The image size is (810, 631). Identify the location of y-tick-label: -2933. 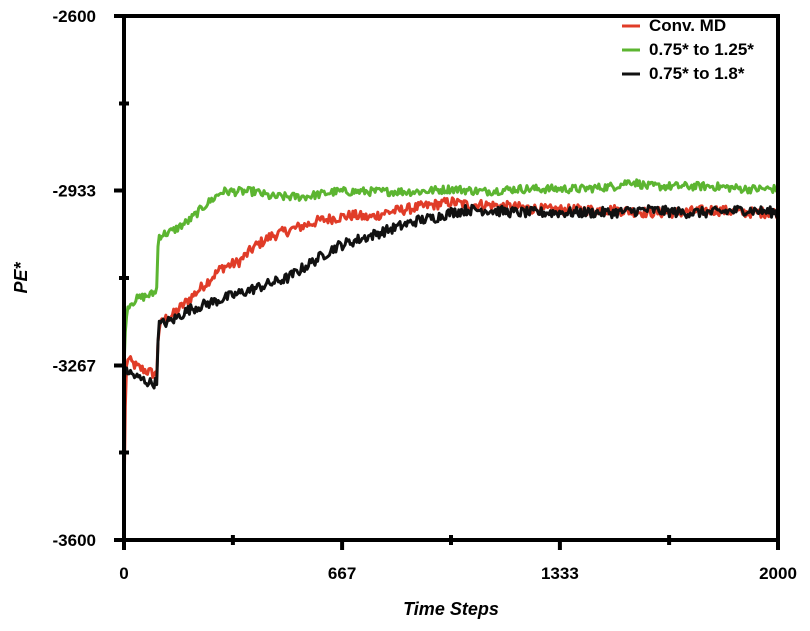
(74, 190).